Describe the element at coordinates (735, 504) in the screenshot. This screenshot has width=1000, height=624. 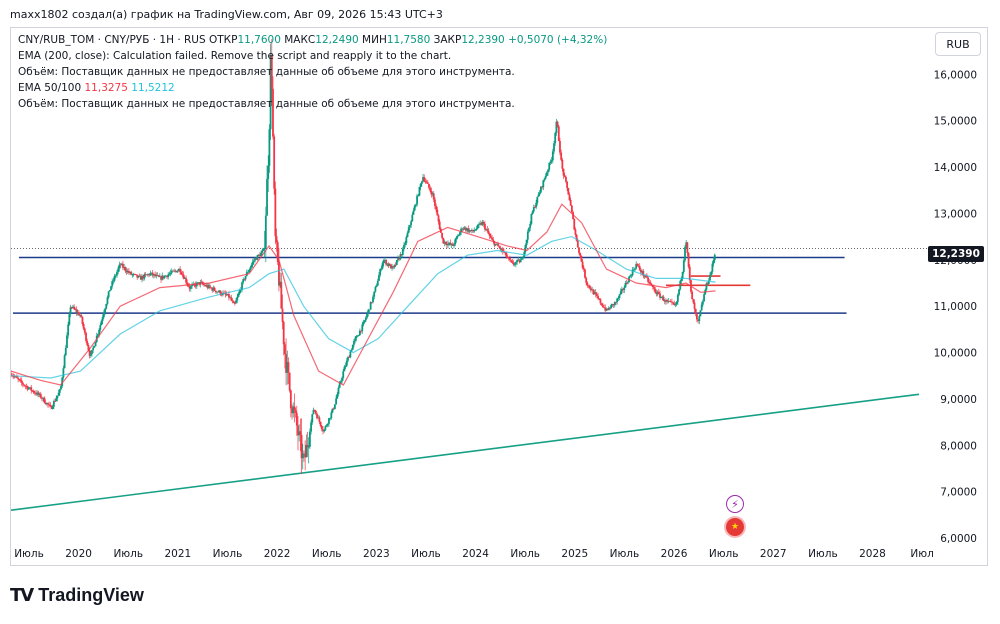
I see `lightning-icon: ⚡` at that location.